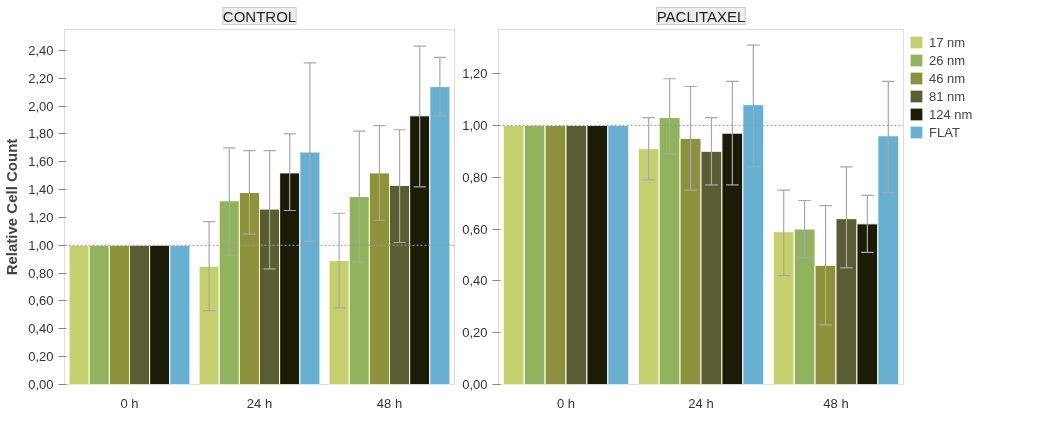 The width and height of the screenshot is (1038, 430). Describe the element at coordinates (951, 114) in the screenshot. I see `legend-label: 124 nm` at that location.